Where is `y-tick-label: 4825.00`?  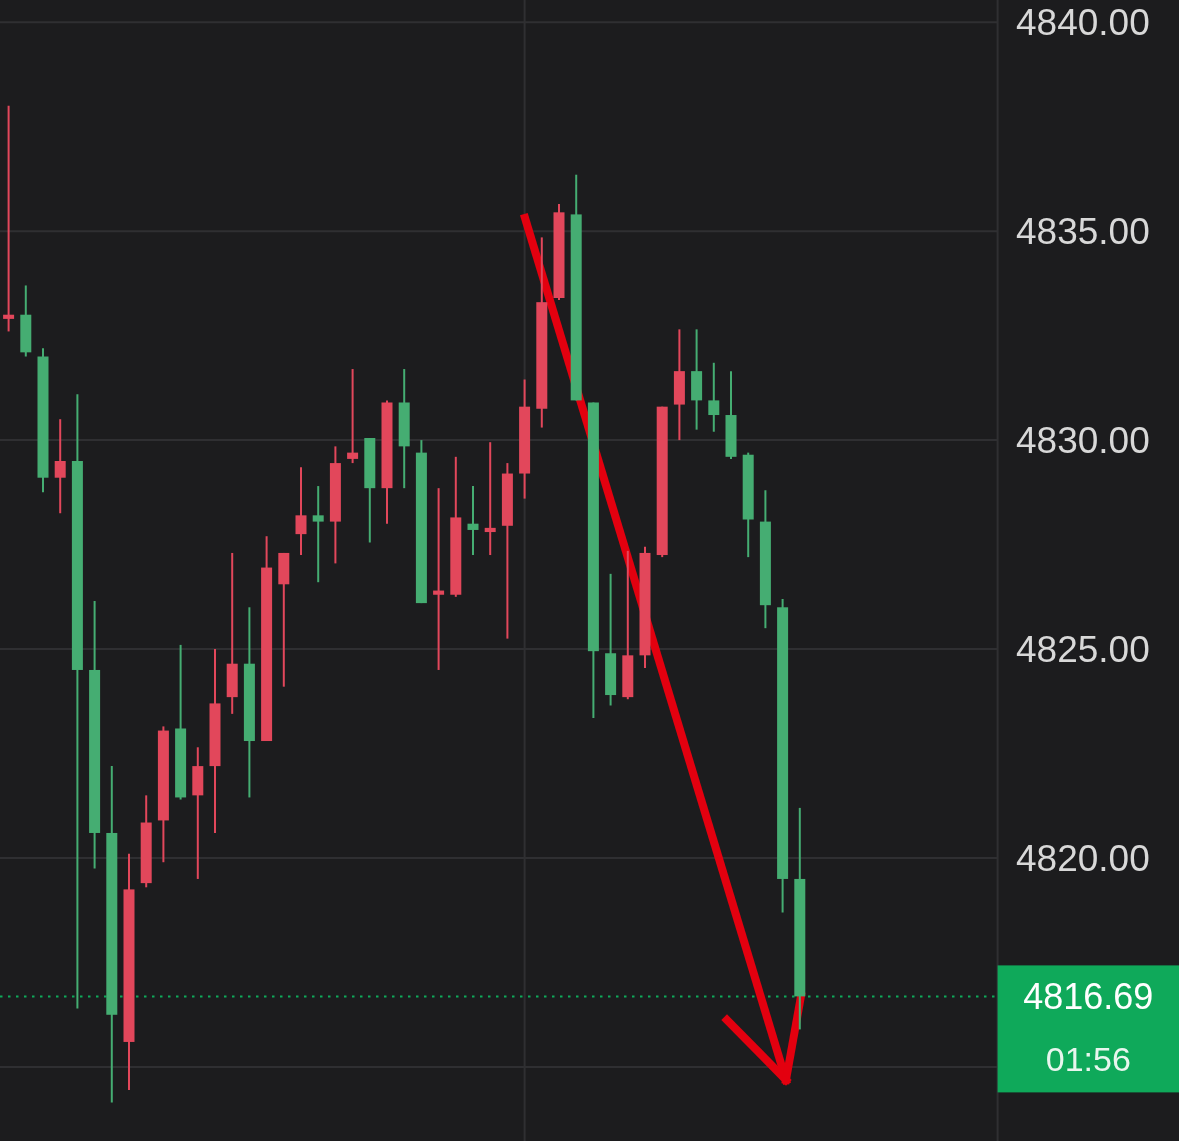
y-tick-label: 4825.00 is located at coordinates (1083, 649).